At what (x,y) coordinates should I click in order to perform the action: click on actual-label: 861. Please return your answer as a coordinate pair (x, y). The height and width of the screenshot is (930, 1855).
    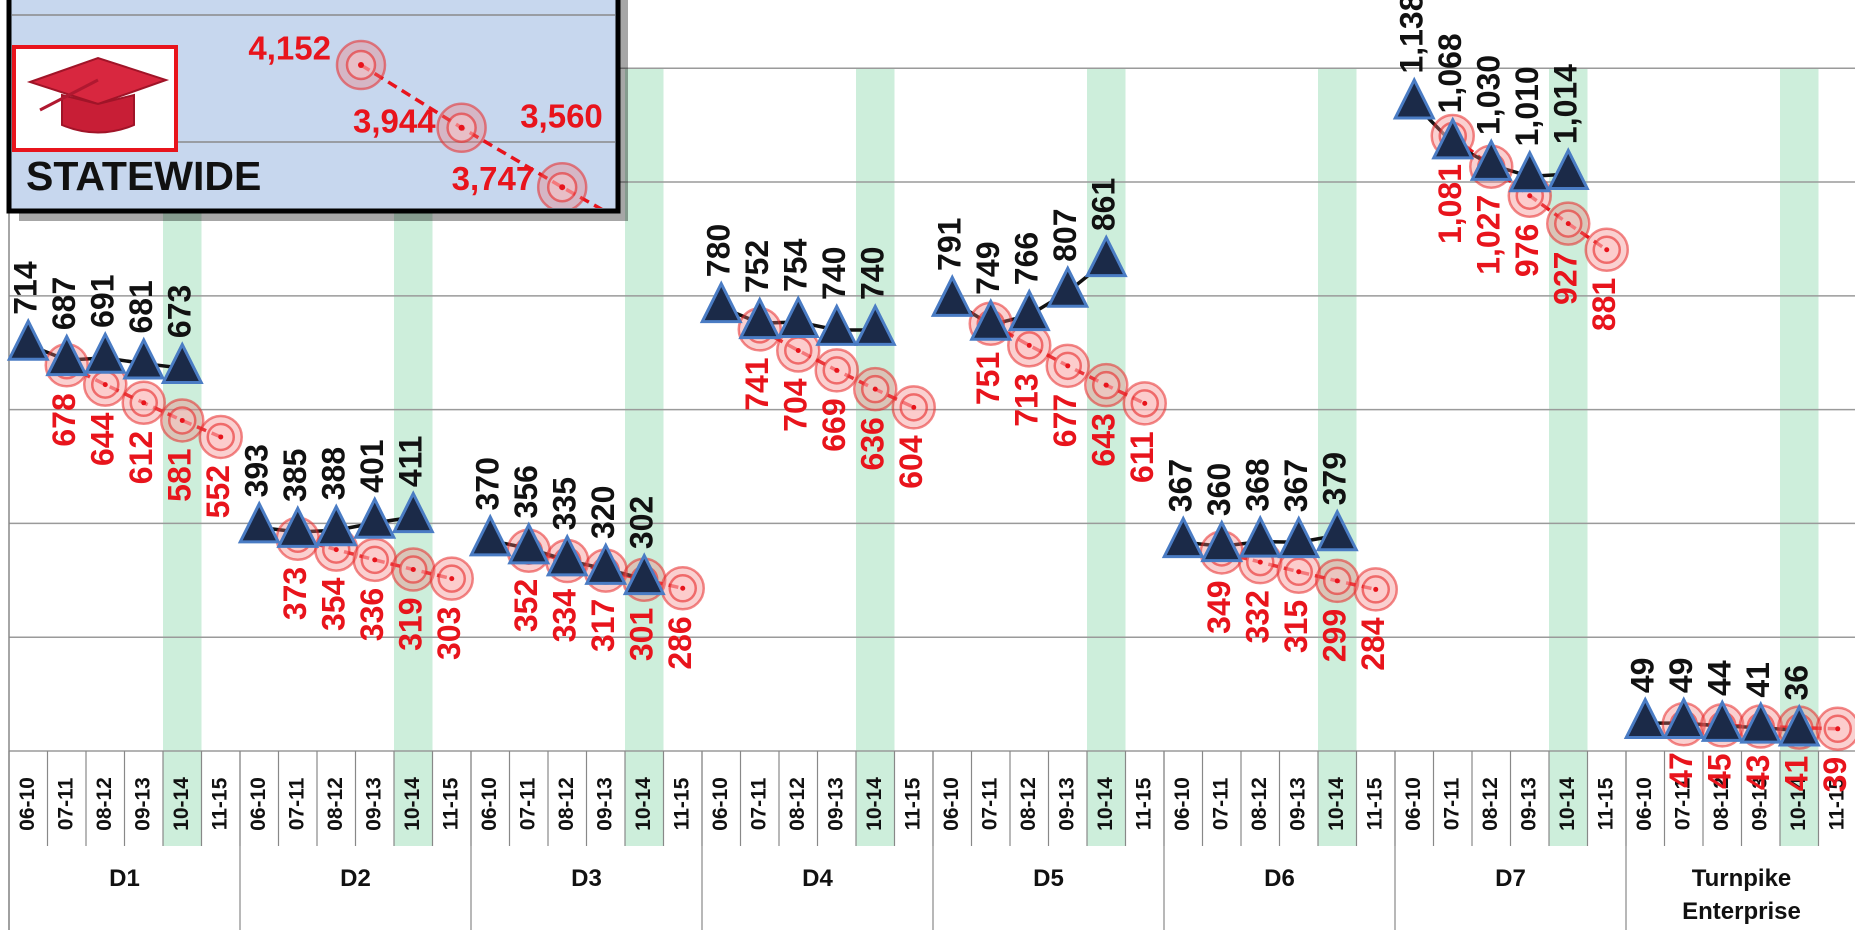
    Looking at the image, I should click on (1104, 204).